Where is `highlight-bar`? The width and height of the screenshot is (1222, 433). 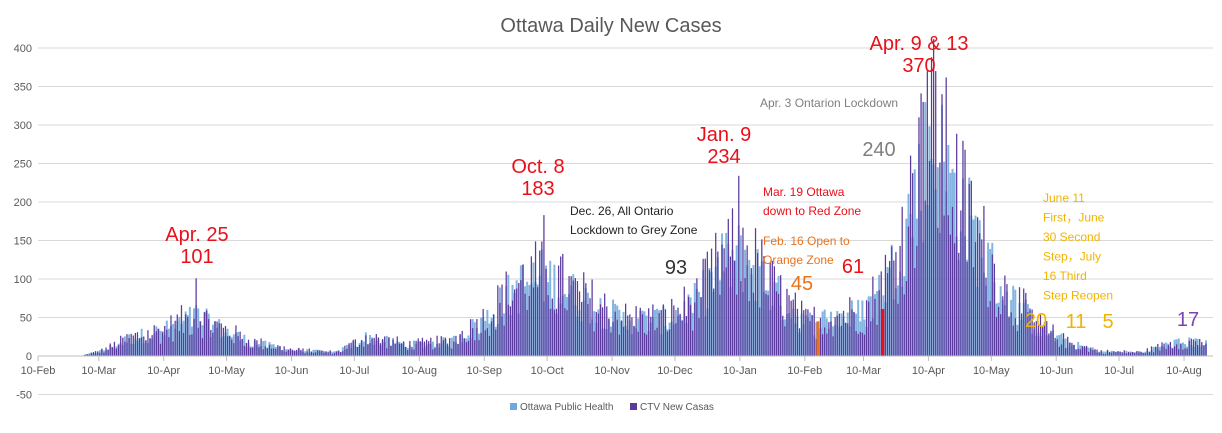
highlight-bar is located at coordinates (882, 332).